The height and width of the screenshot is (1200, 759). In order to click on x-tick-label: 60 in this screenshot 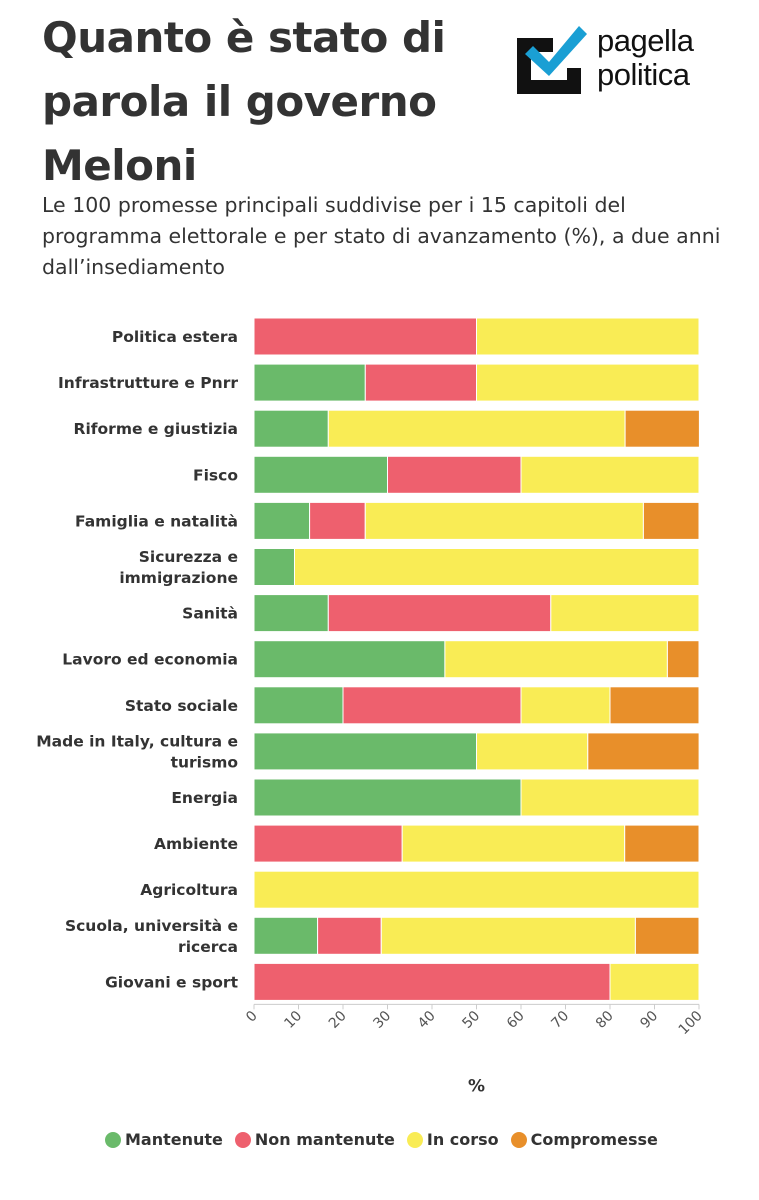, I will do `click(516, 1020)`.